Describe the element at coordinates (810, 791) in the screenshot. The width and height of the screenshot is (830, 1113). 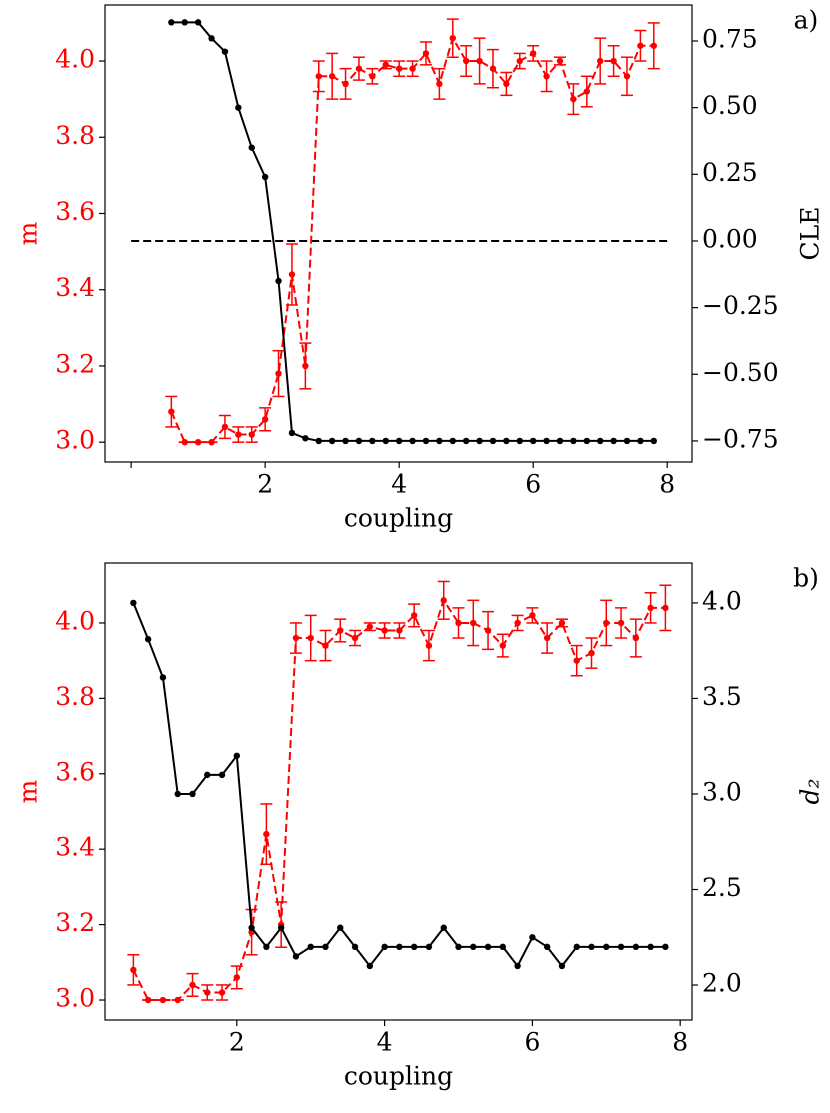
I see `y2-axis-label: d₂` at that location.